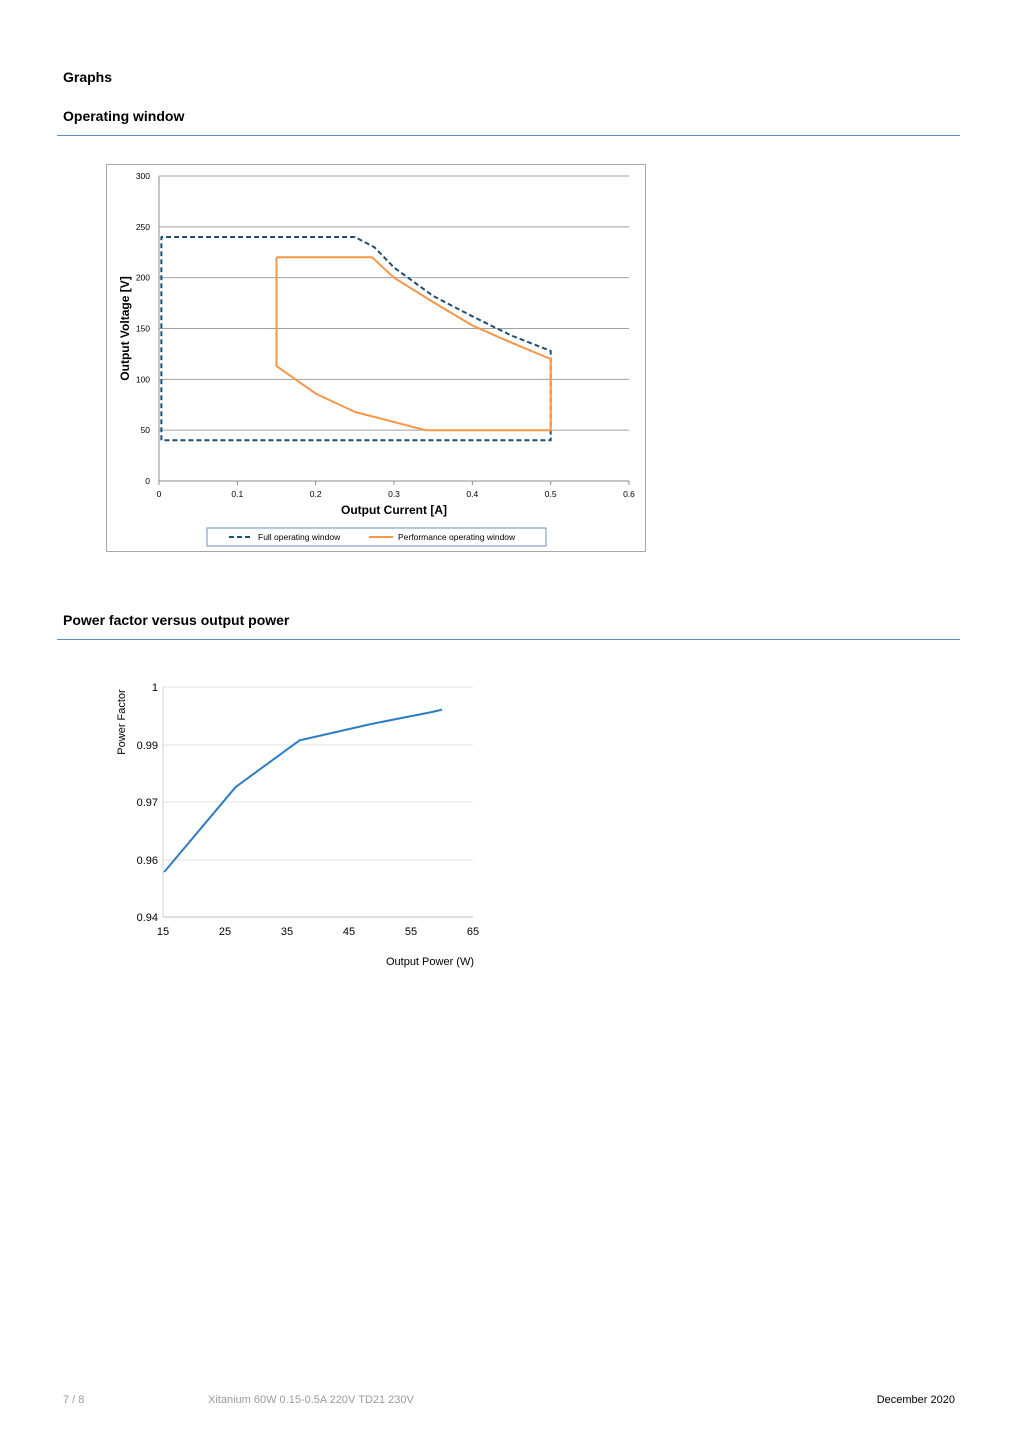  What do you see at coordinates (159, 494) in the screenshot?
I see `x-tick-label: 0` at bounding box center [159, 494].